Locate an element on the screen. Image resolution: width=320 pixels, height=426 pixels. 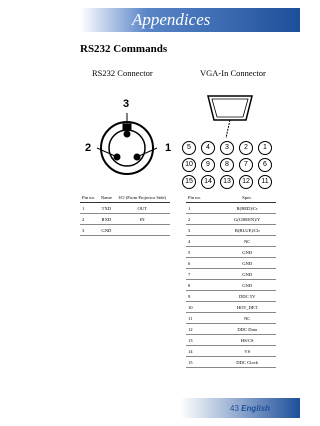
table-row: 1 TXD OUT is located at coordinates (125, 208).